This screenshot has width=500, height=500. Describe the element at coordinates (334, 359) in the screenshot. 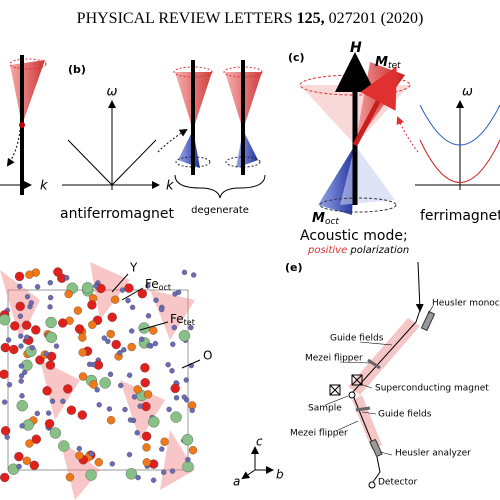

I see `component-label: Mezei flipper` at that location.